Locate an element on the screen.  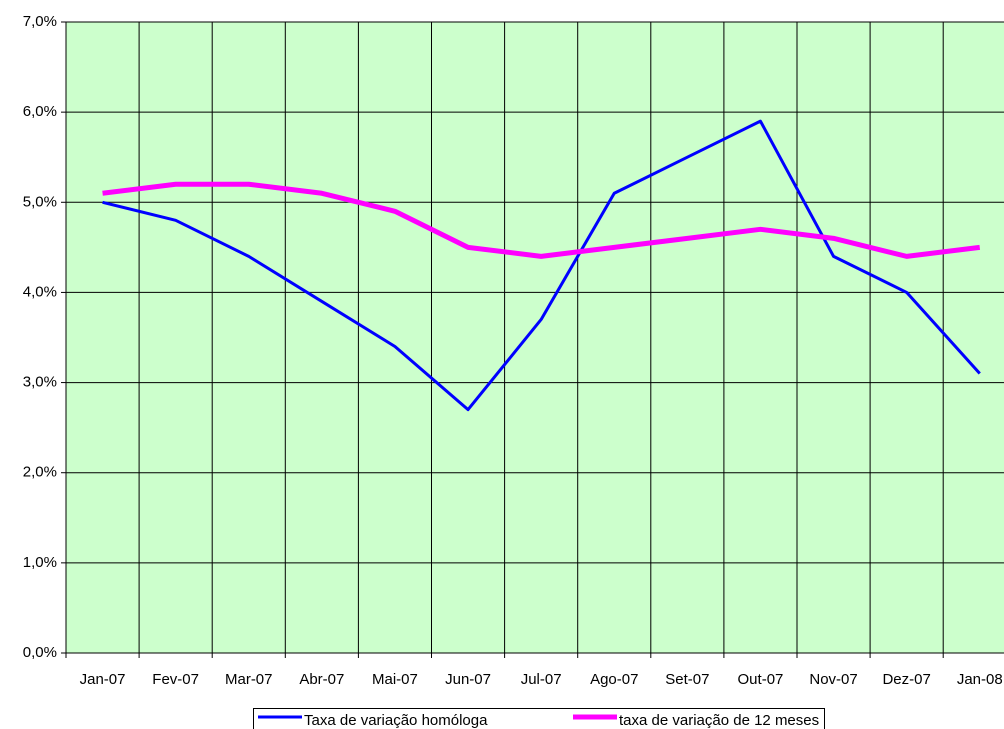
y-tick-label: 4,0% is located at coordinates (40, 291).